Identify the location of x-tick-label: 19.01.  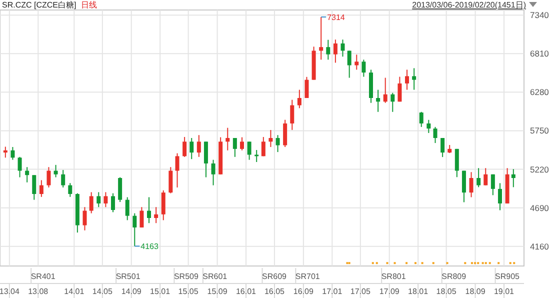
(504, 291).